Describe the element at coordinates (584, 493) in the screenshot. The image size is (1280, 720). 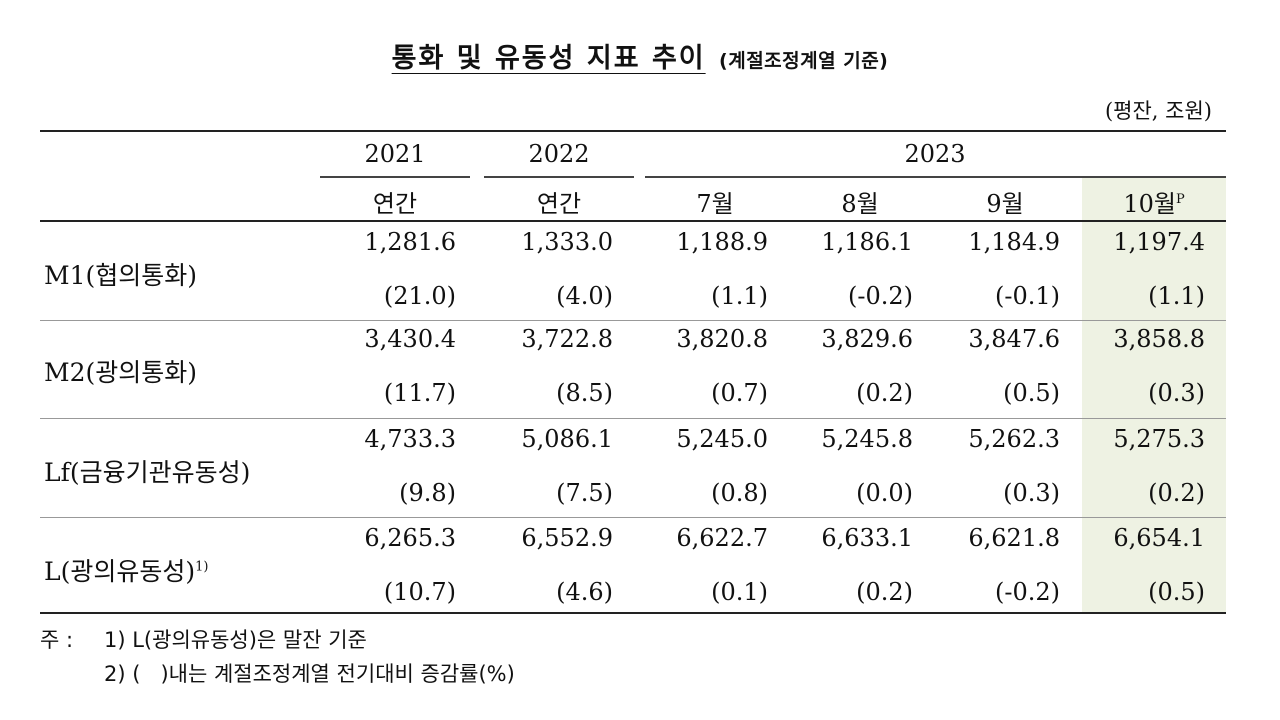
I see `table-cell-change: (7.5)` at that location.